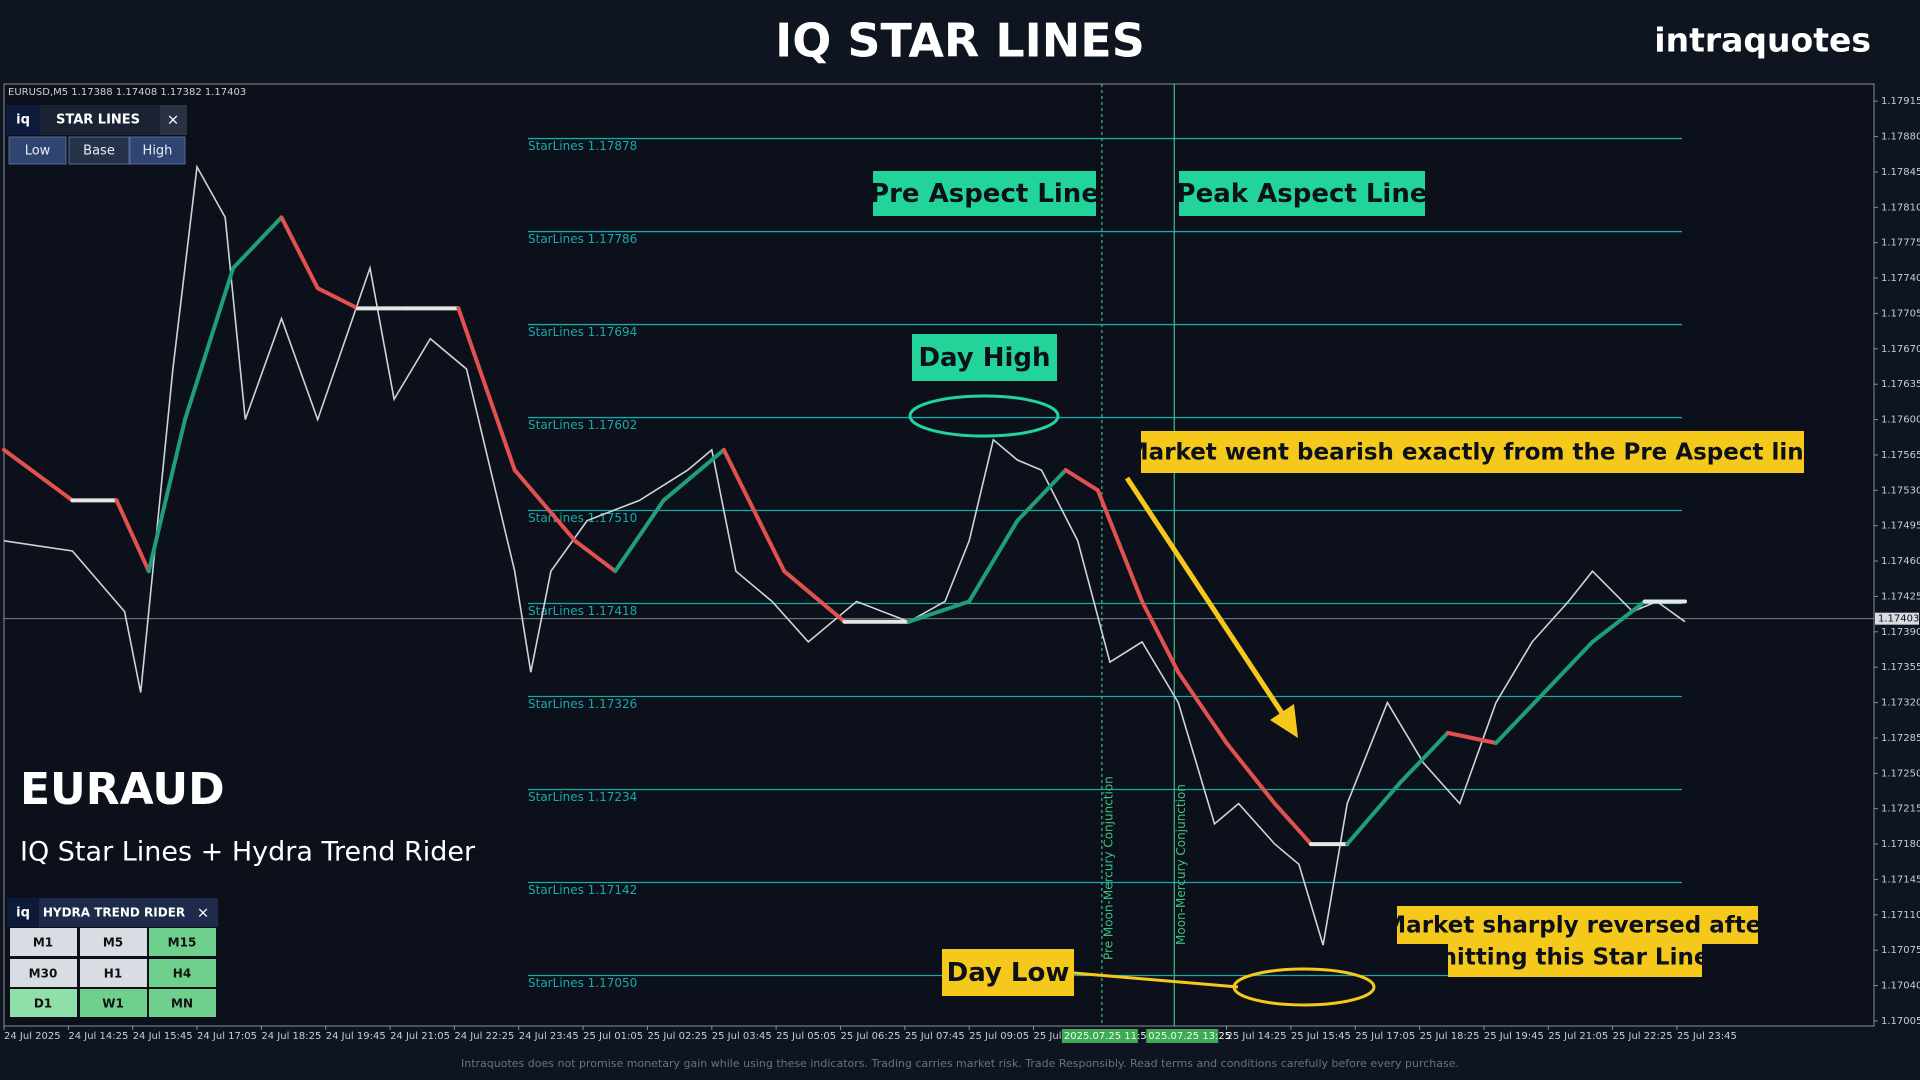 This screenshot has width=1920, height=1080. What do you see at coordinates (1257, 1036) in the screenshot?
I see `x-tick-label: 25 Jul 14:25` at bounding box center [1257, 1036].